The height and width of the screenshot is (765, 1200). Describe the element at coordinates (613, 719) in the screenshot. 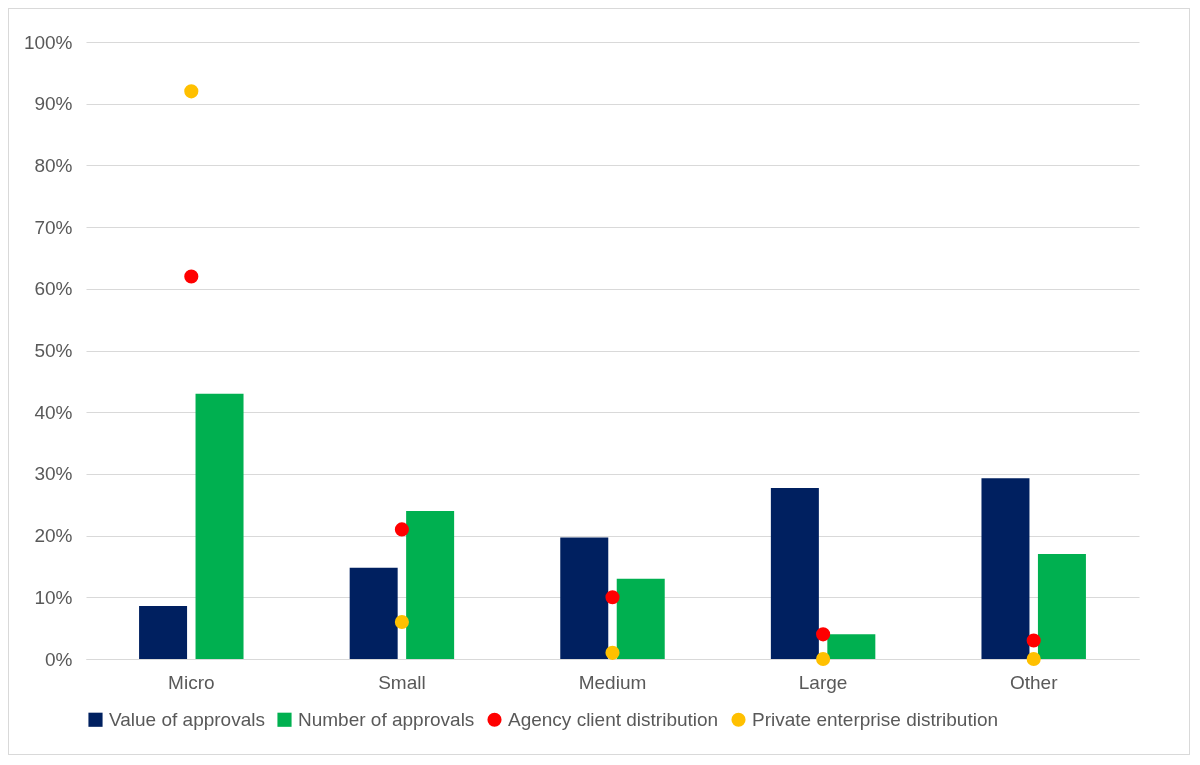

I see `legend-label: Agency client distribution` at that location.